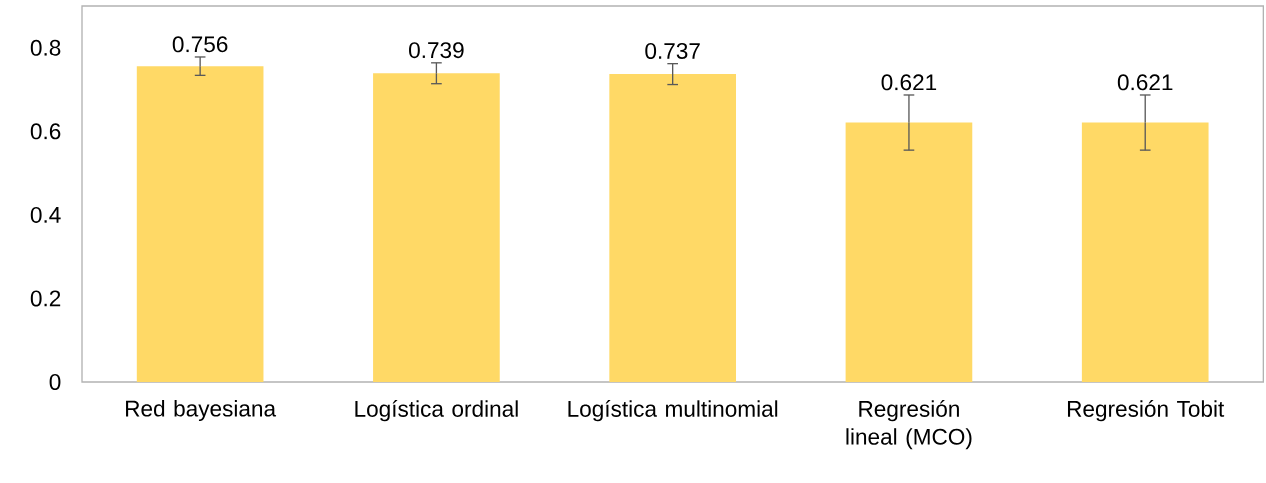  I want to click on x-tick-label: Logística ordinal, so click(436, 411).